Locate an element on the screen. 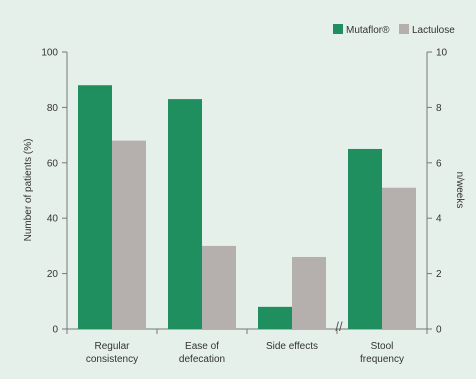 Image resolution: width=476 pixels, height=379 pixels. x-category-label-line: frequency is located at coordinates (382, 359).